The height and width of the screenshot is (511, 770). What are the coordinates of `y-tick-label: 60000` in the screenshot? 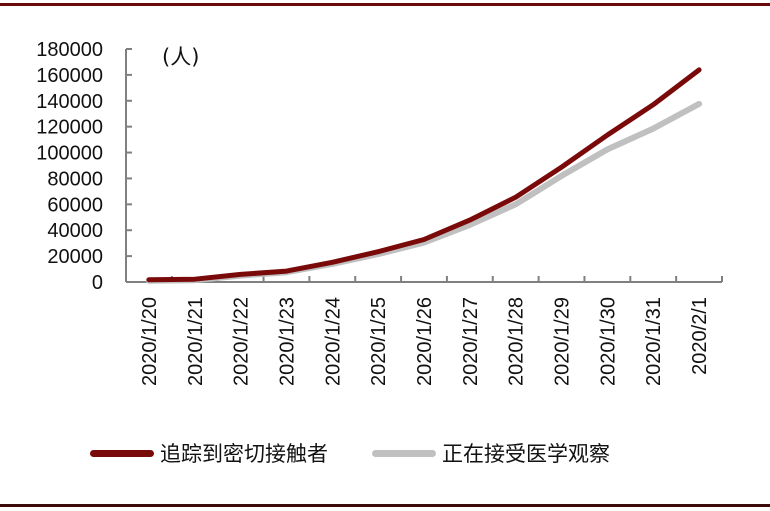 It's located at (75, 205).